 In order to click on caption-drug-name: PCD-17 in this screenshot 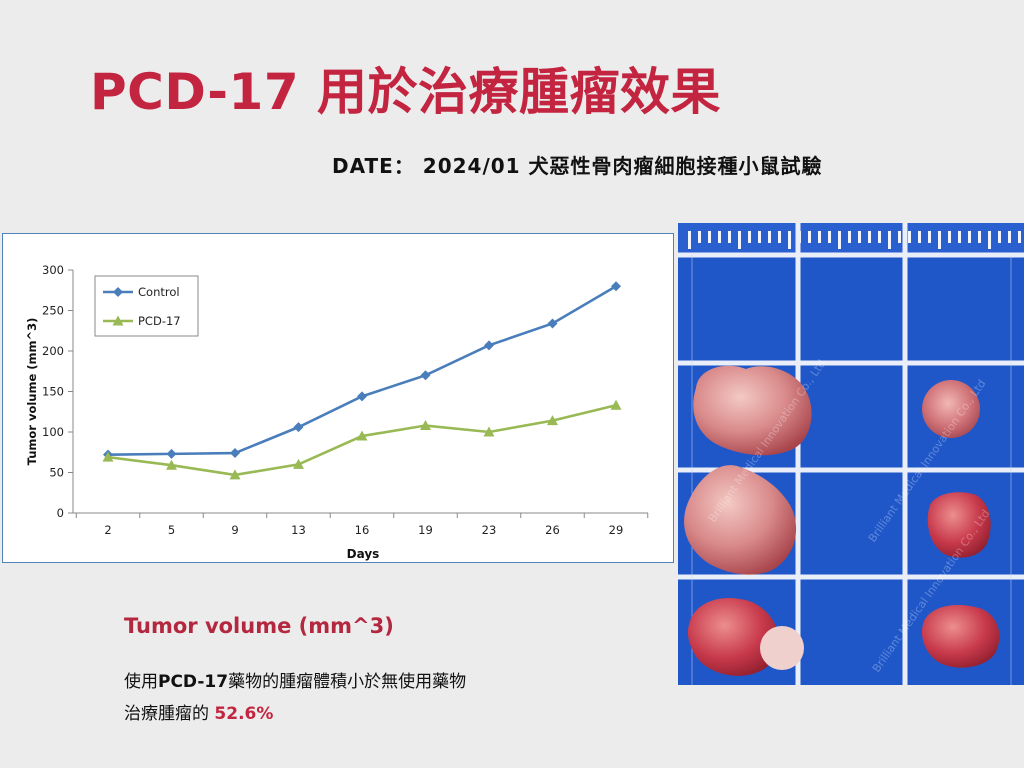, I will do `click(193, 682)`.